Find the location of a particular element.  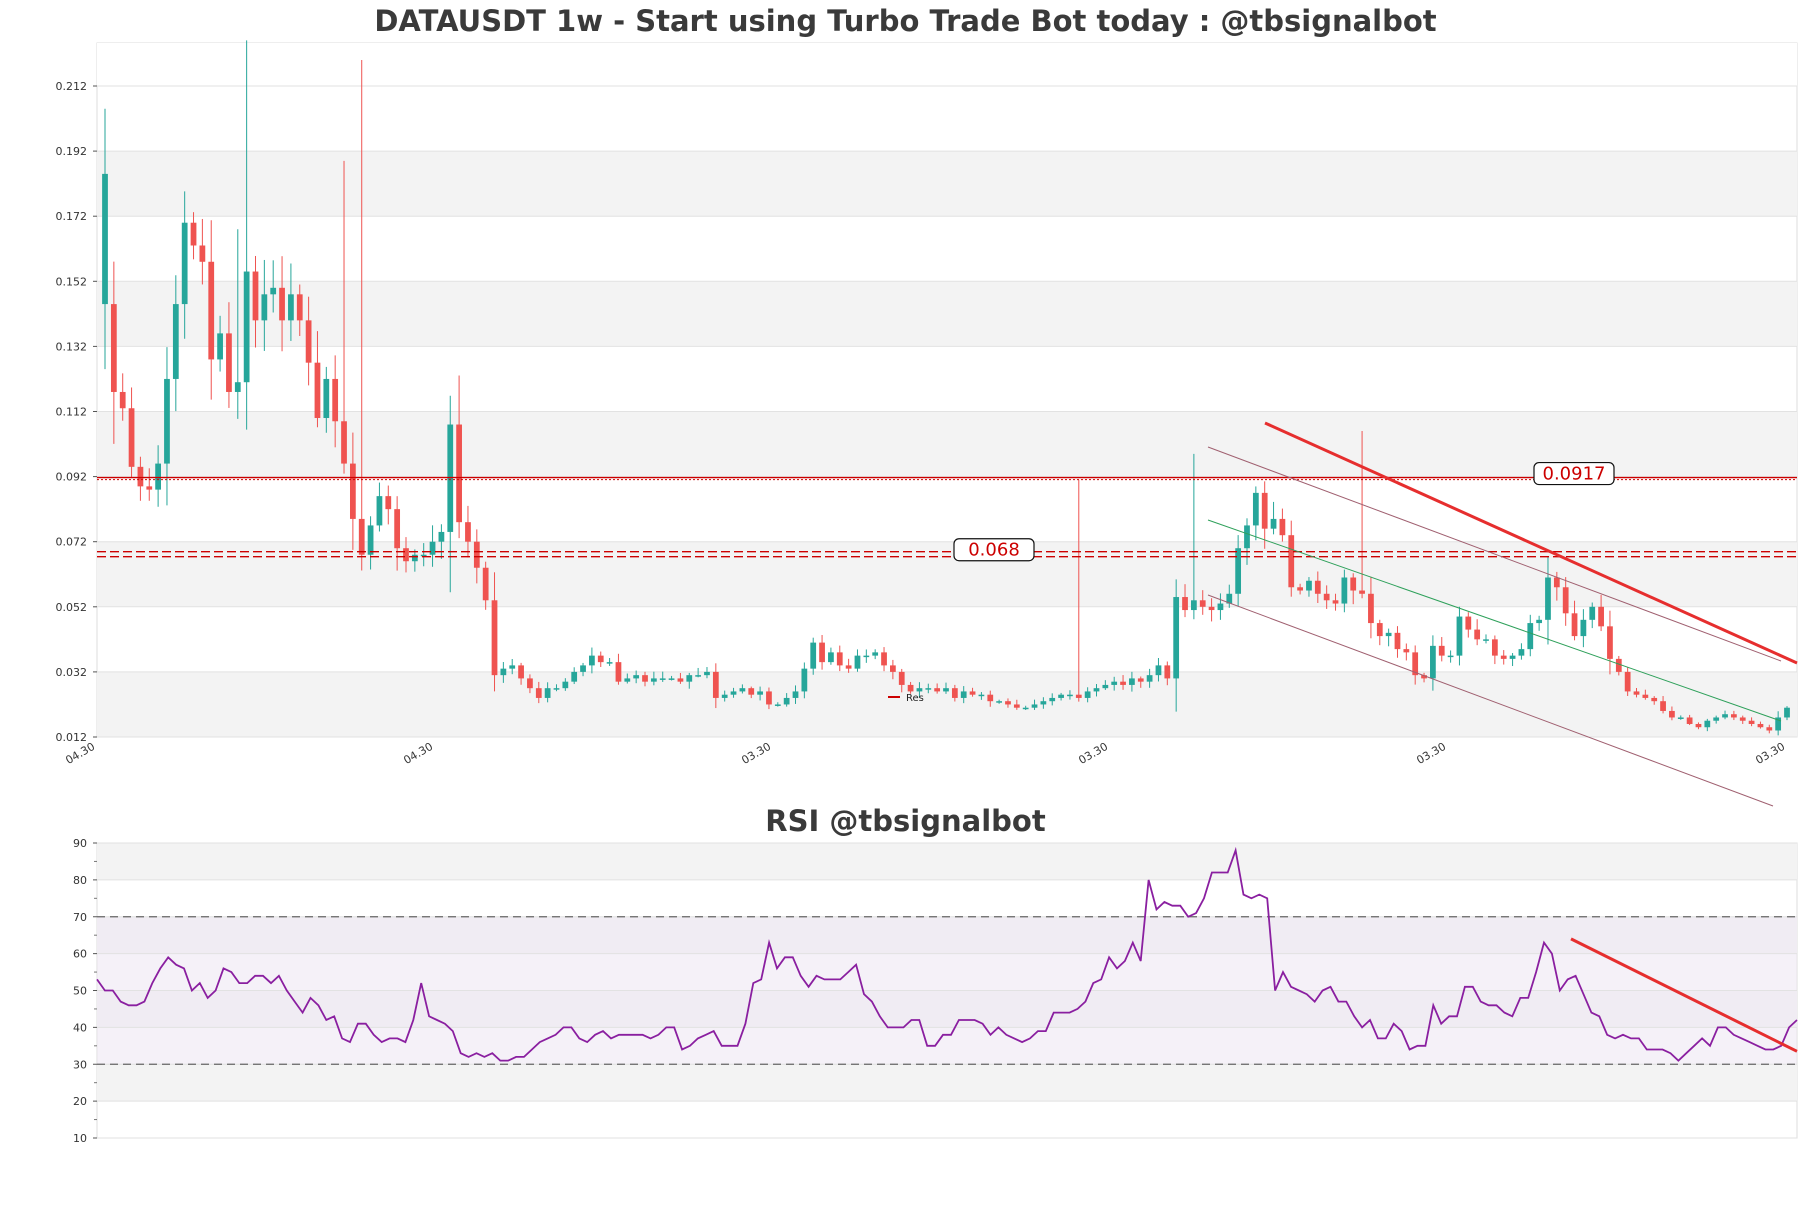

y-tick-label: 0.172 is located at coordinates (72, 216).